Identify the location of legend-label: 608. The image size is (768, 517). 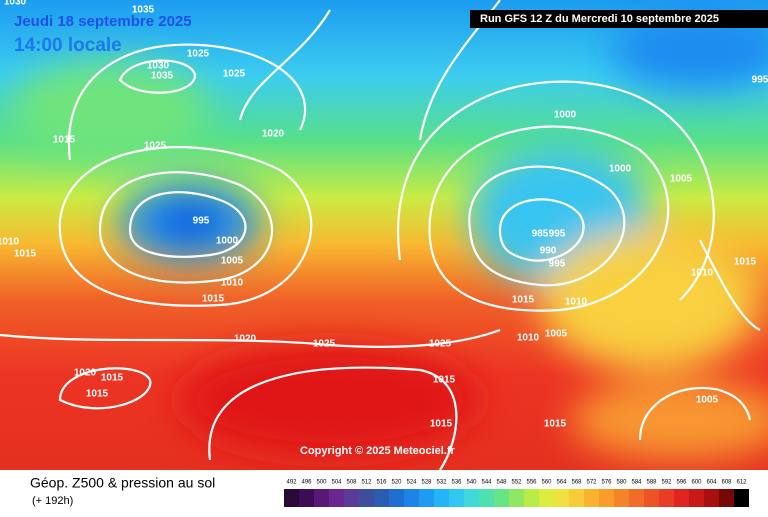
(726, 483).